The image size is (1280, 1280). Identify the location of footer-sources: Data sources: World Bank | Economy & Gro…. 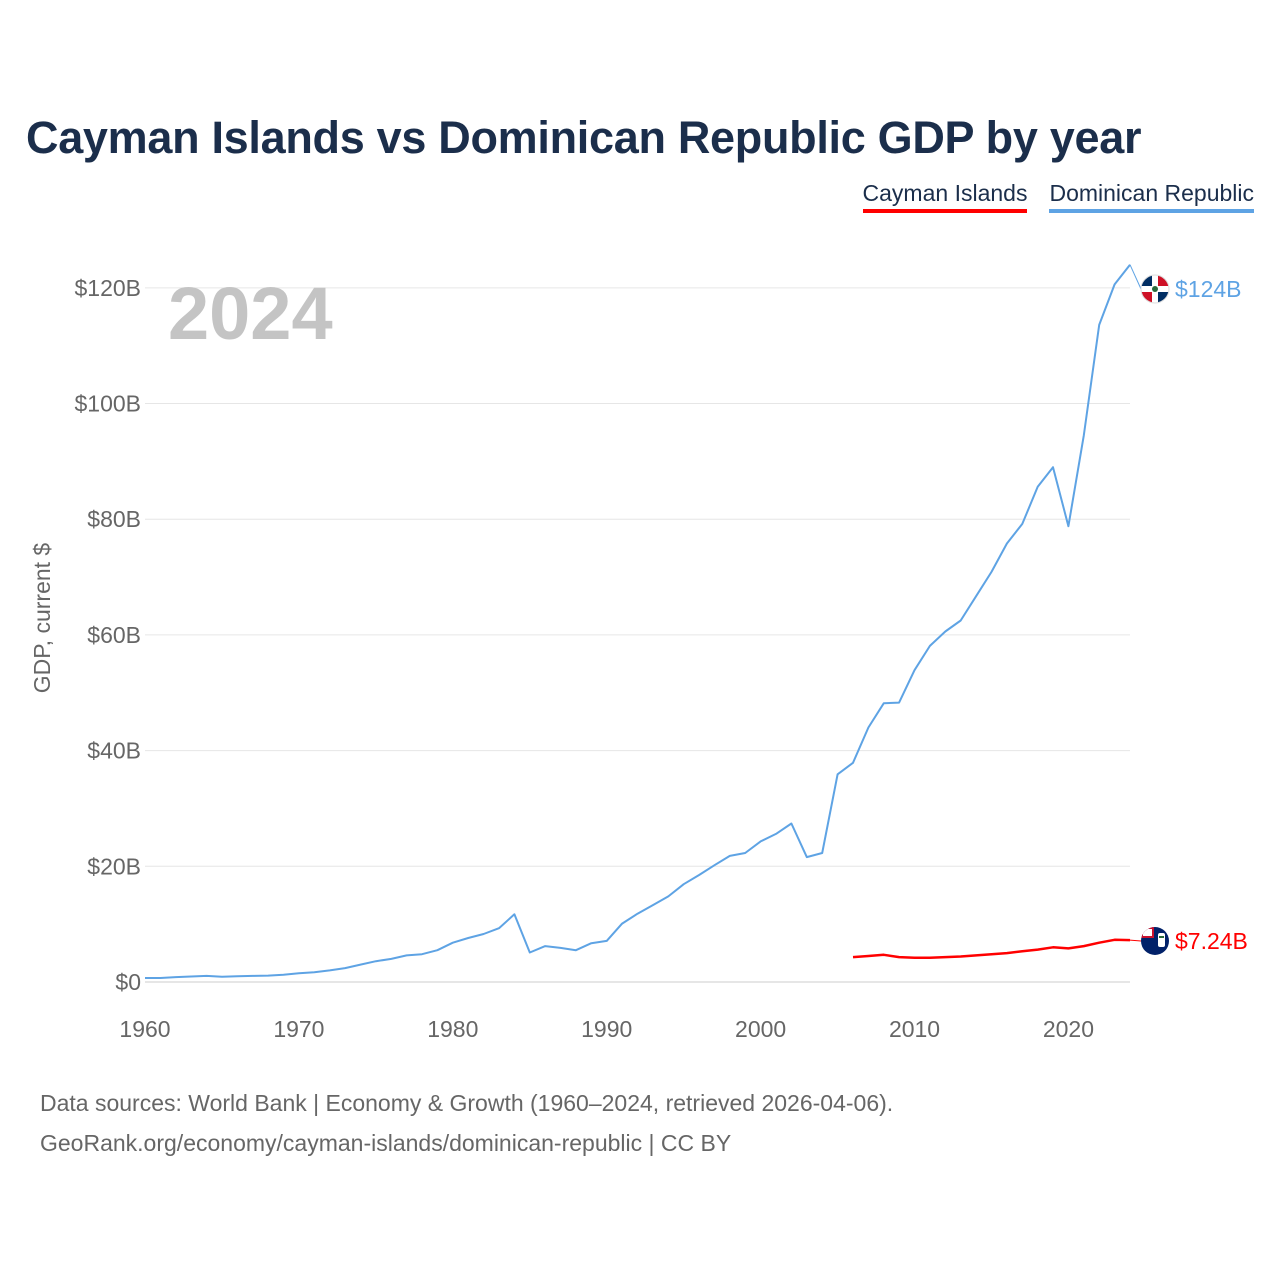
(467, 1103).